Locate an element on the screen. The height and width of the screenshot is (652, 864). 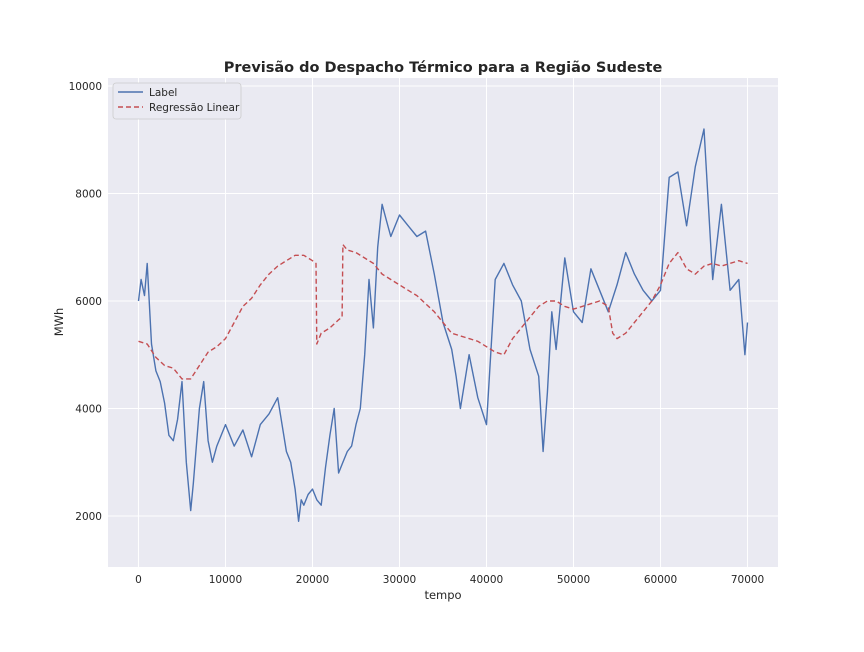
y-tick-label: 6000 is located at coordinates (88, 302).